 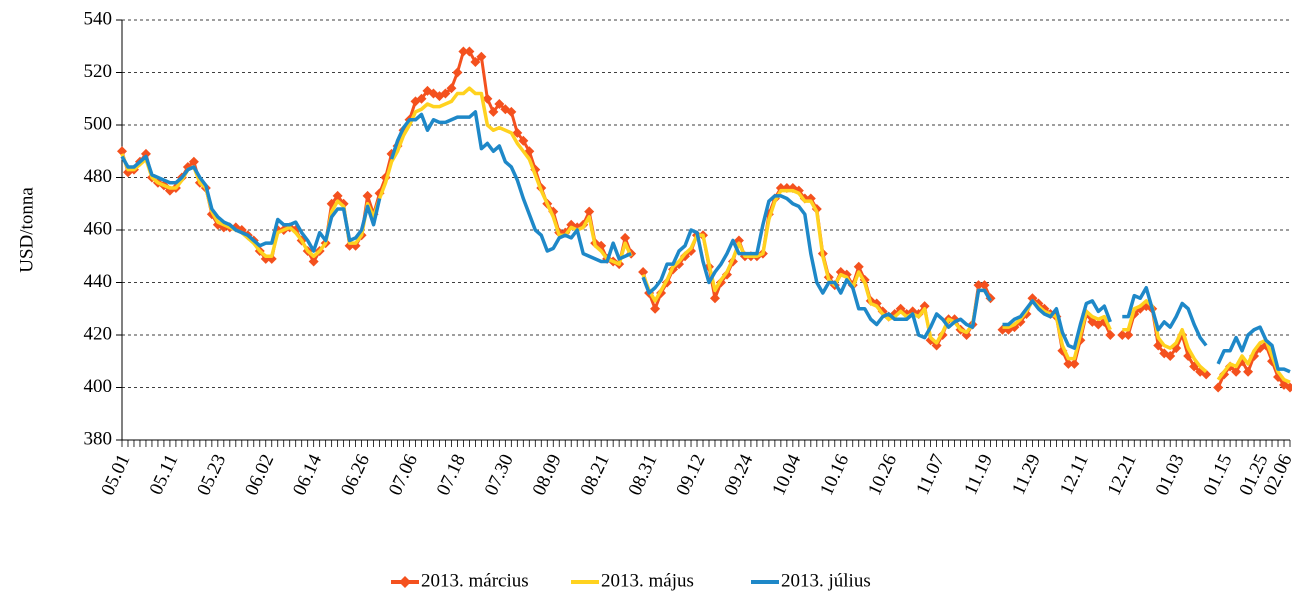 What do you see at coordinates (1122, 475) in the screenshot?
I see `x-tick-label: 12.21` at bounding box center [1122, 475].